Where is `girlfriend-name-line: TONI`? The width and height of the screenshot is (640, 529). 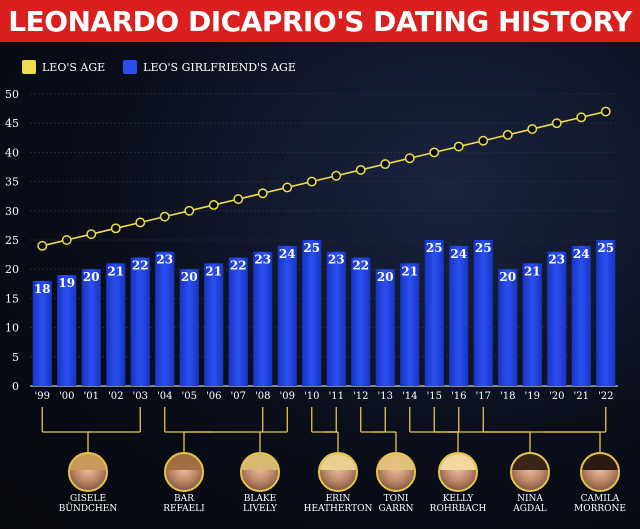 girlfriend-name-line: TONI is located at coordinates (396, 499).